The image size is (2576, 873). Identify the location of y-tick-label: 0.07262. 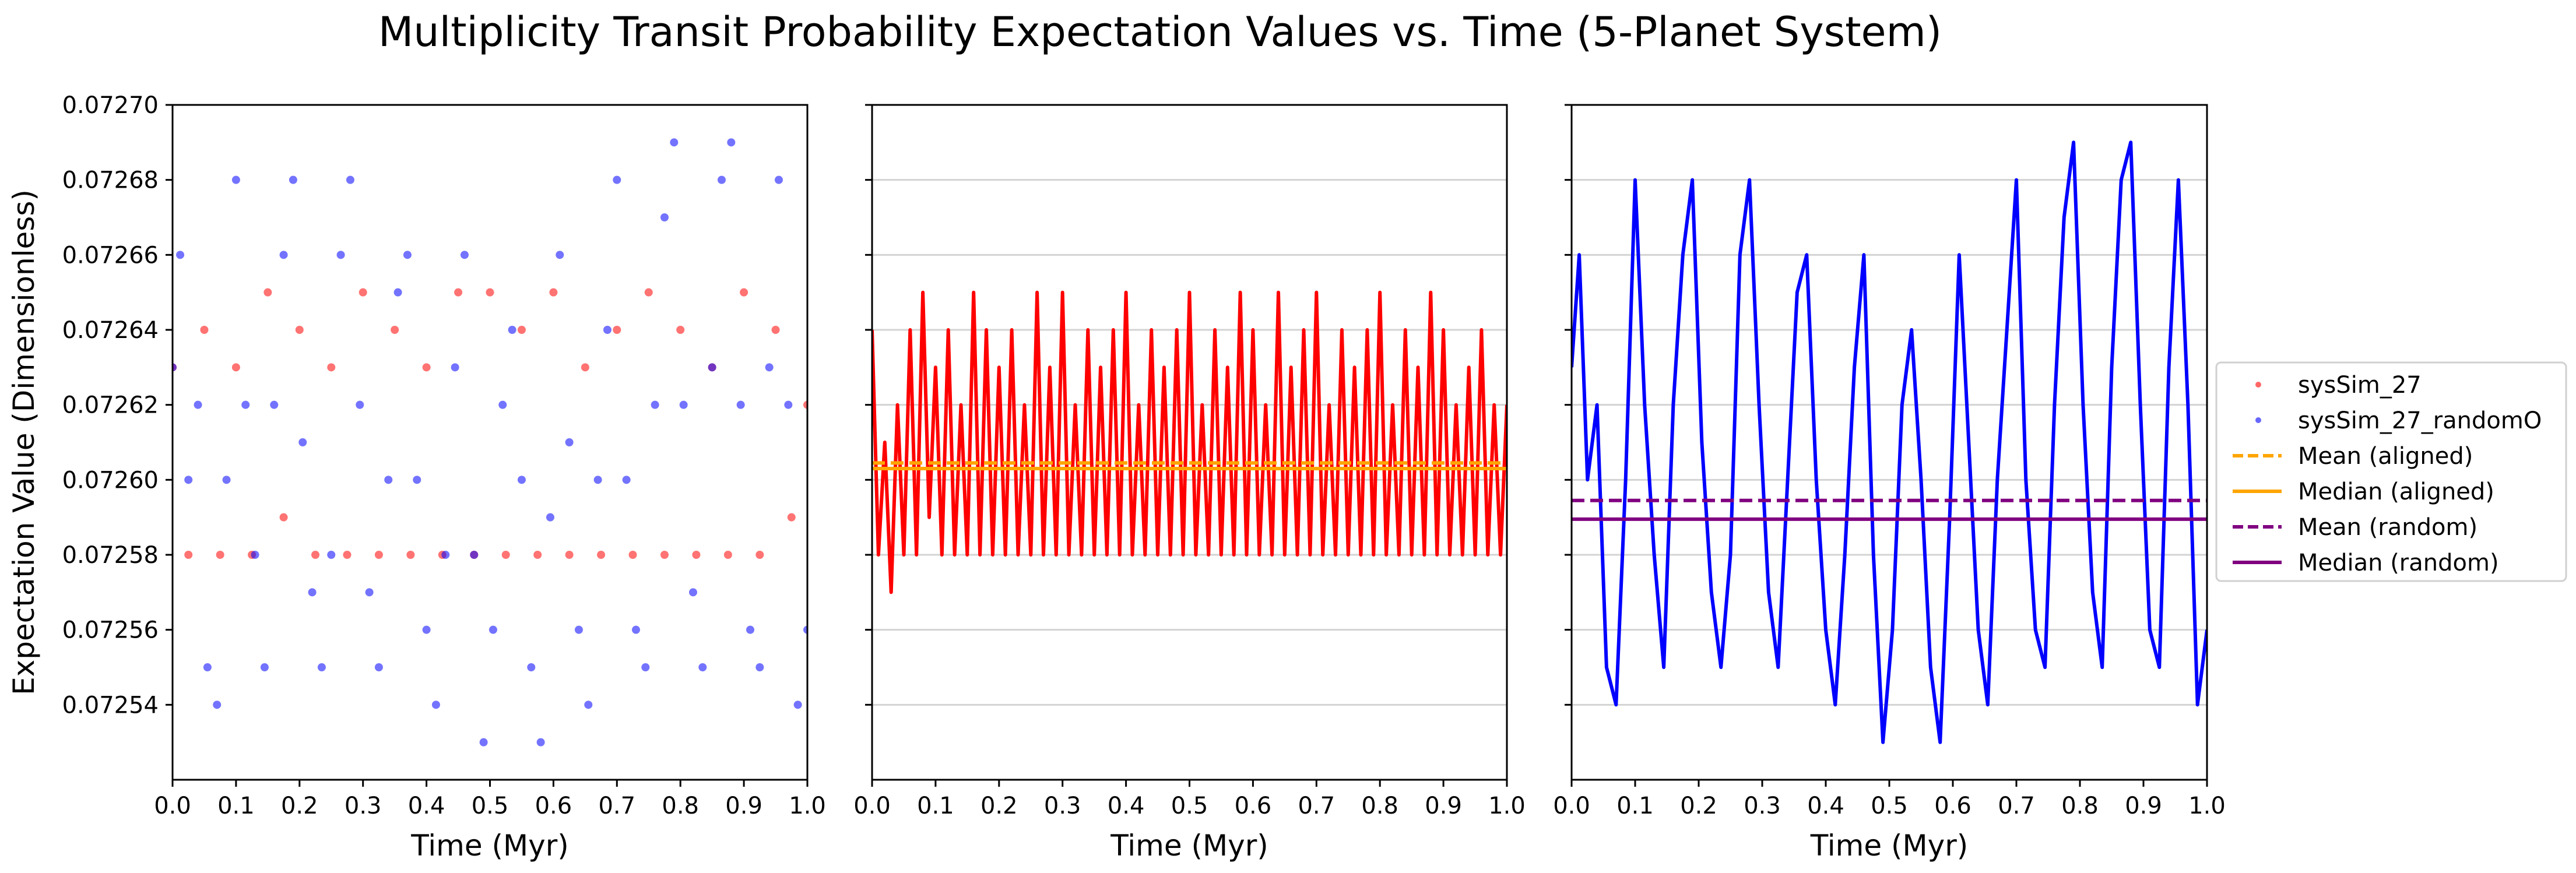
(110, 405).